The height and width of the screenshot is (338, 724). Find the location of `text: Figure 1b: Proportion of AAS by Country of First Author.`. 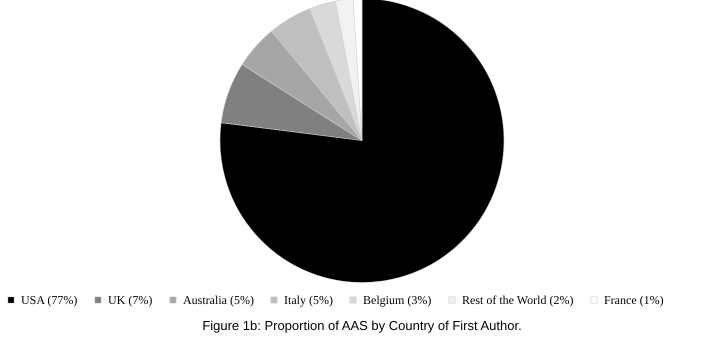

text: Figure 1b: Proportion of AAS by Country of First Author. is located at coordinates (362, 325).